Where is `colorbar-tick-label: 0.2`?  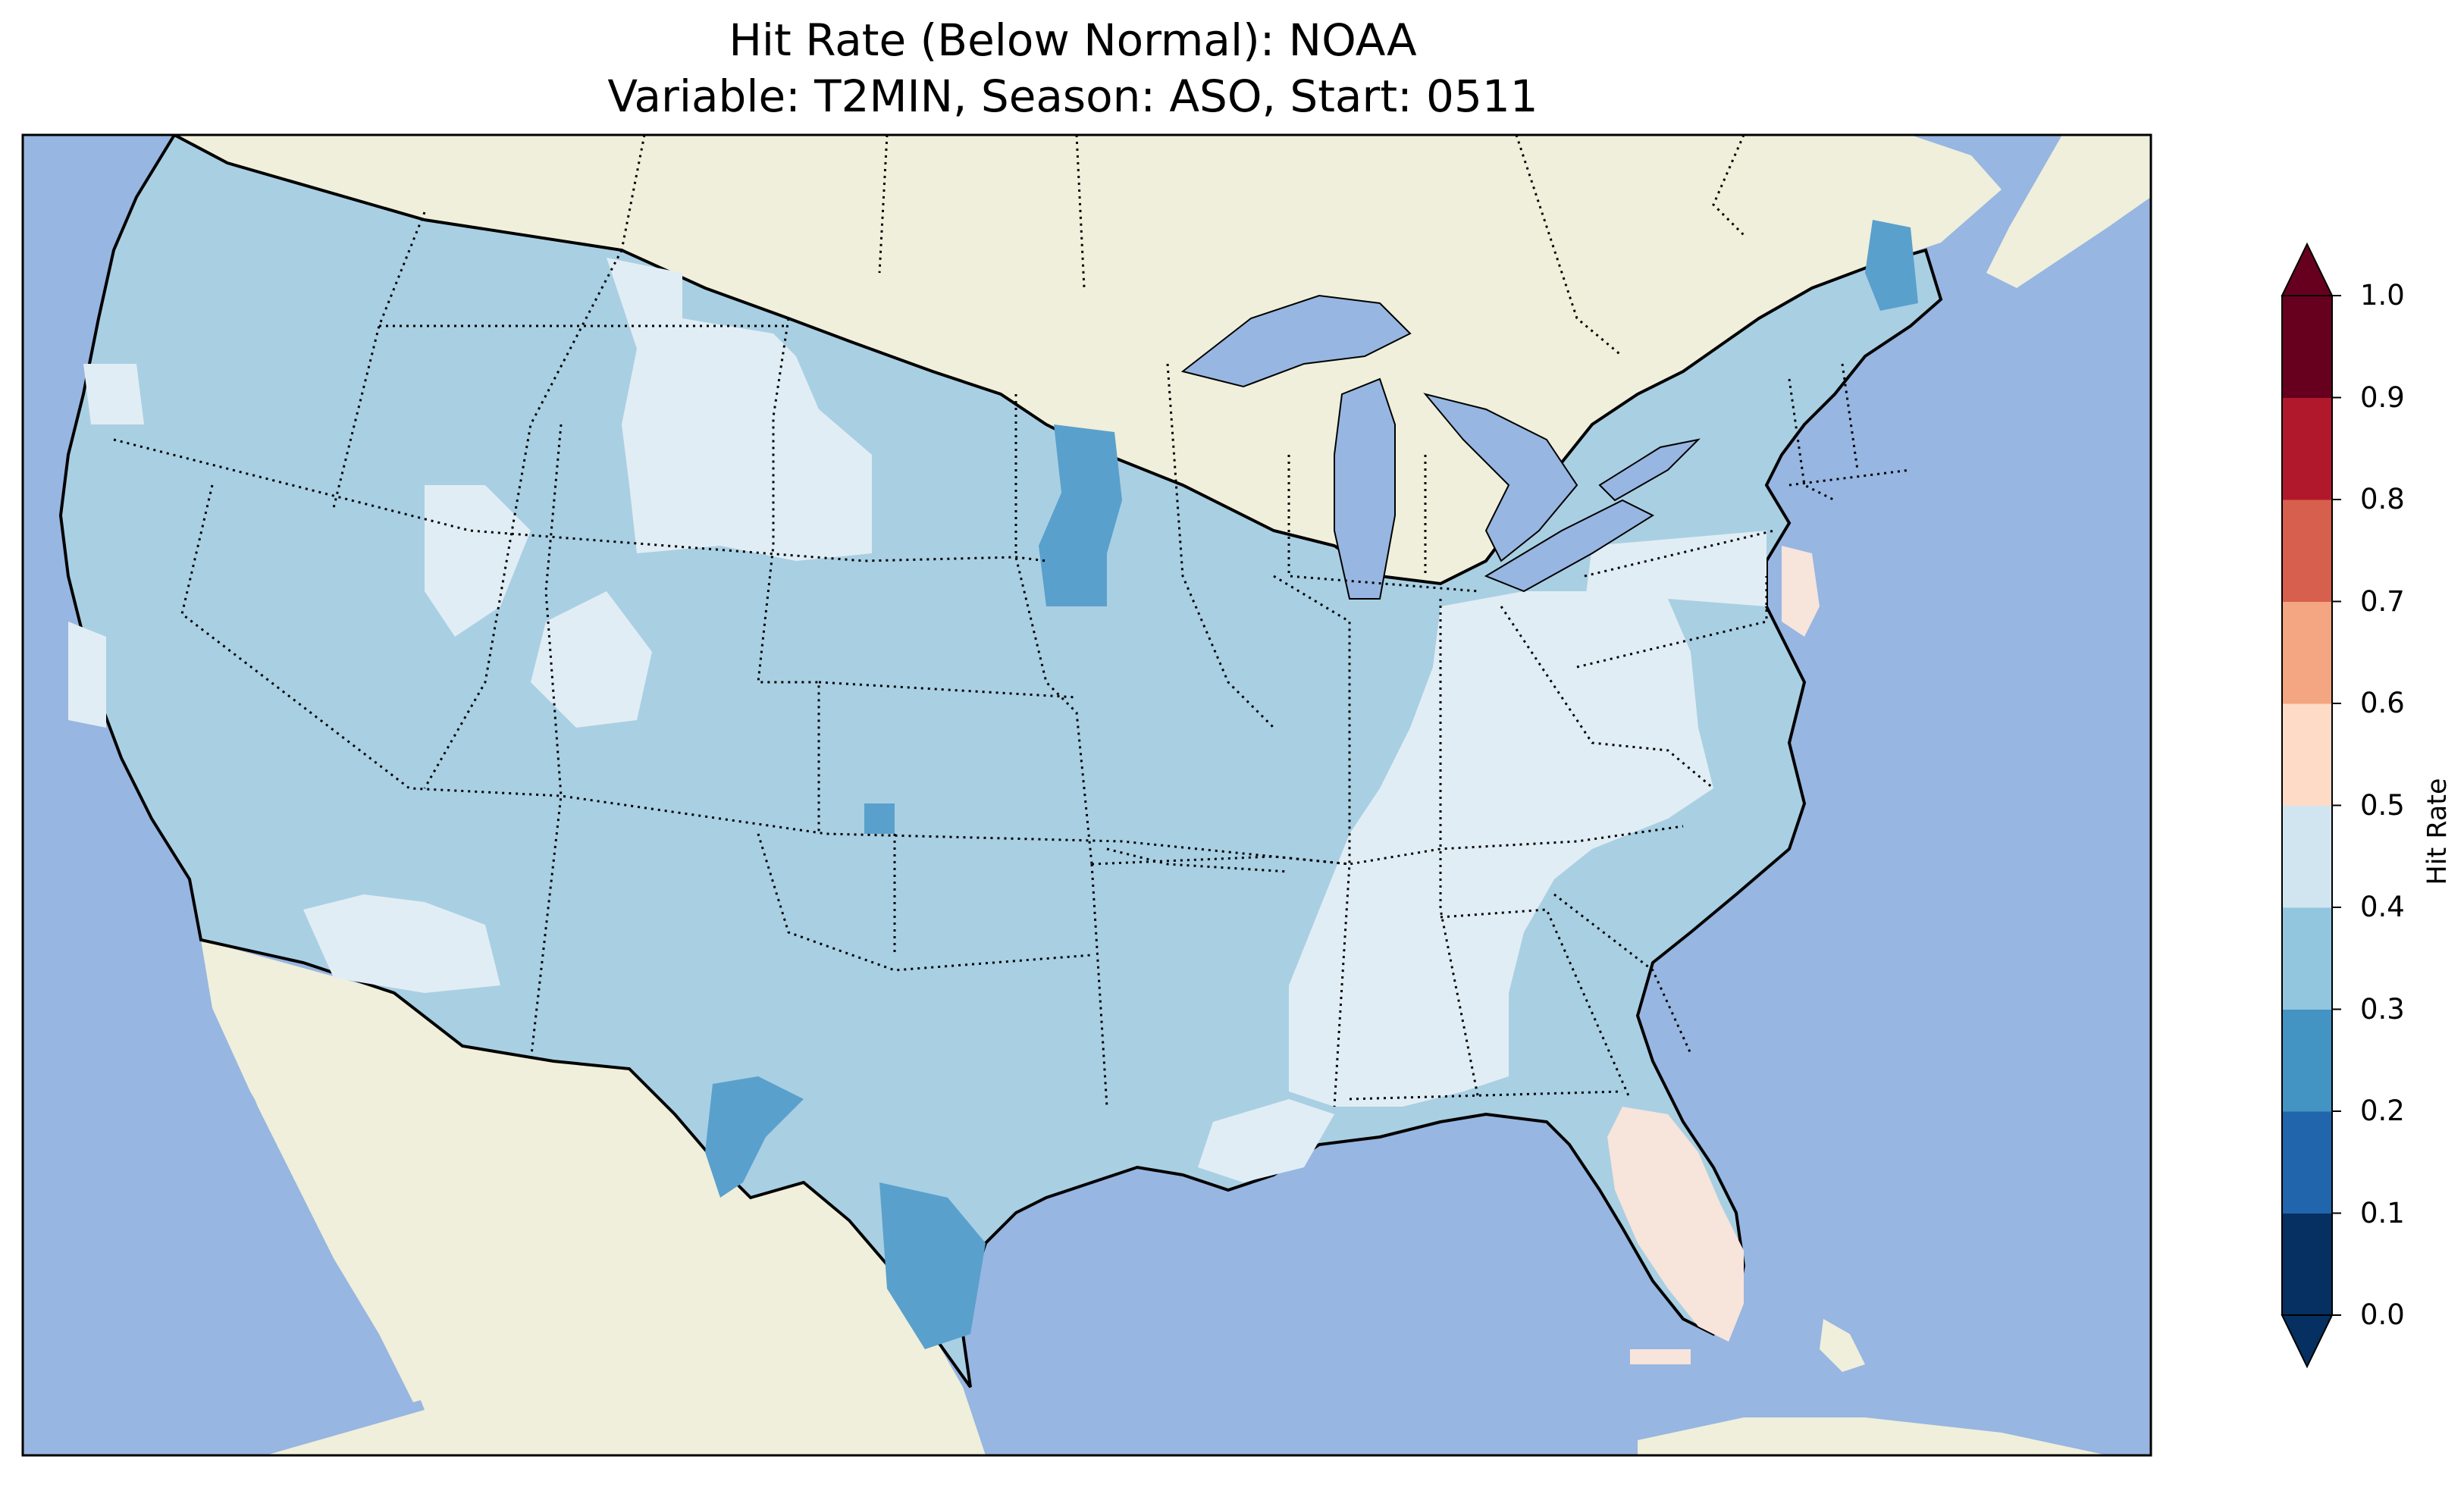 colorbar-tick-label: 0.2 is located at coordinates (2382, 1111).